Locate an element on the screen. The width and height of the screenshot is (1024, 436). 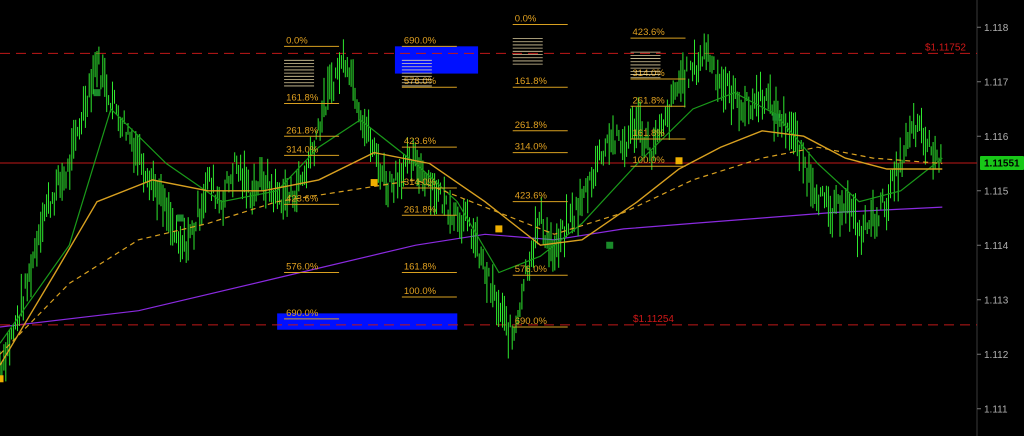
y-axis-ticks: 1.118 1.117 1.116 1.115 1.114 1.113 1.112 1.111 is located at coordinates (993, 219).